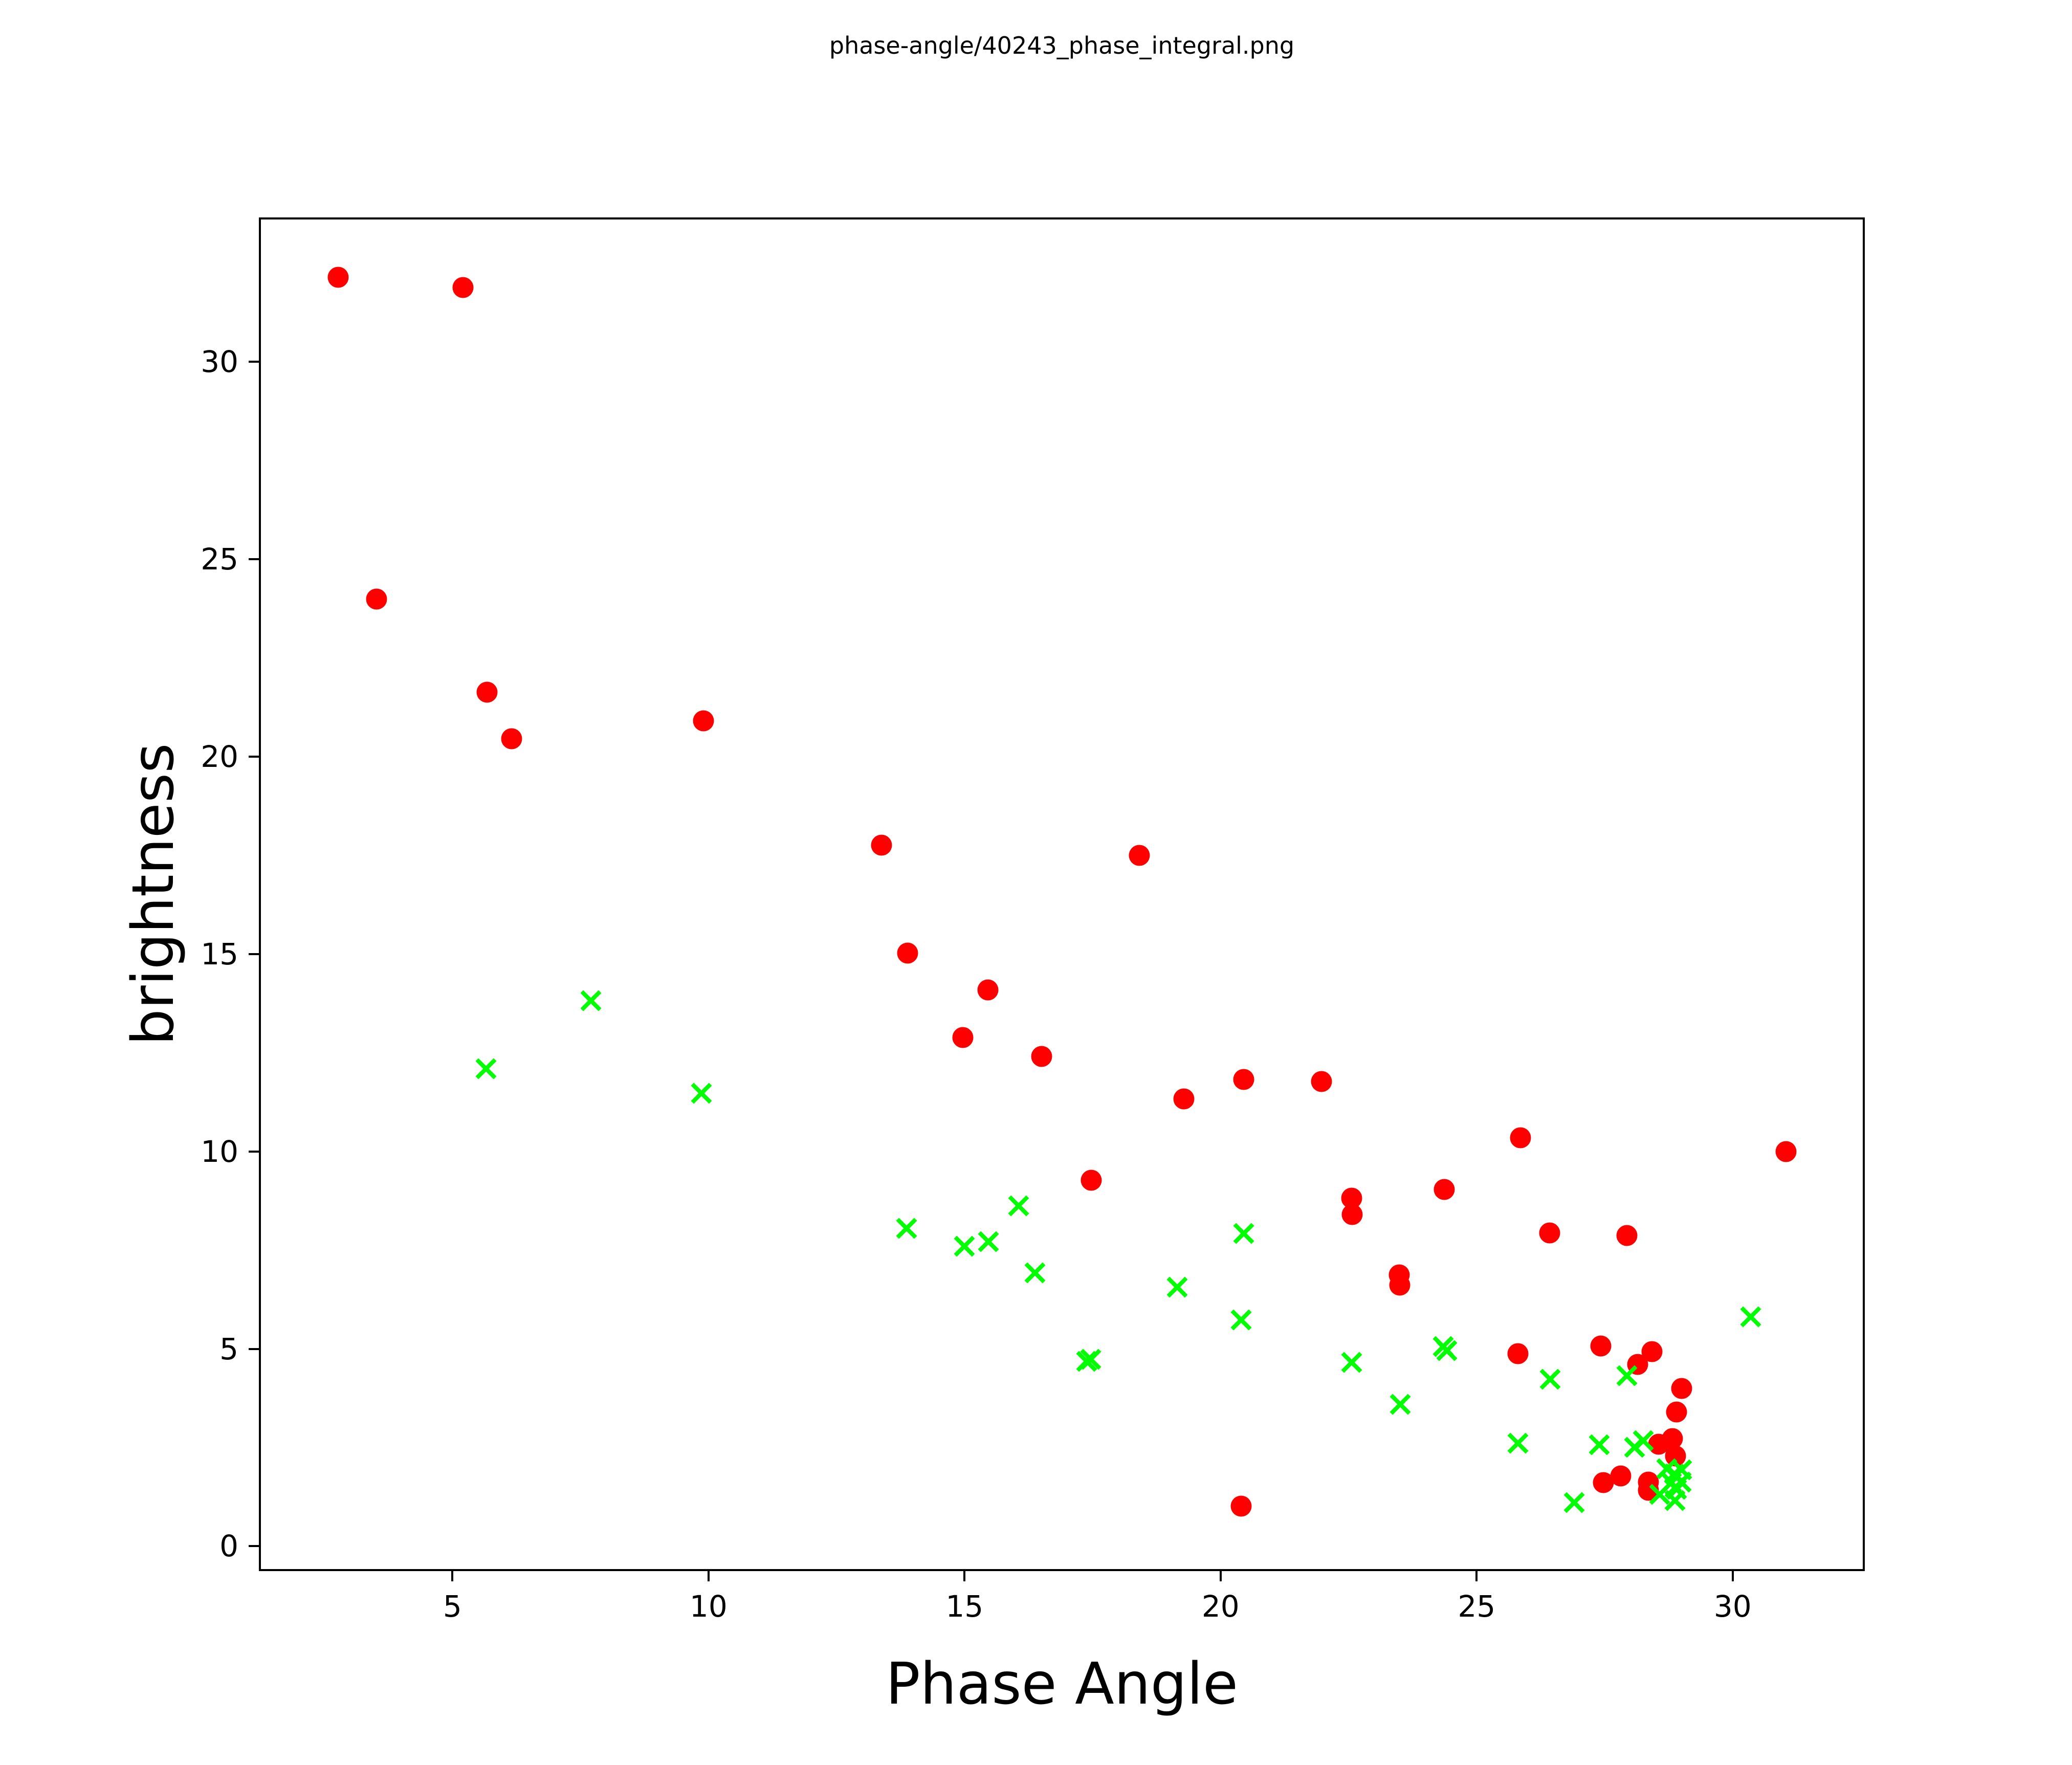 The image size is (2072, 1765). What do you see at coordinates (219, 954) in the screenshot?
I see `y-tick-label: 15` at bounding box center [219, 954].